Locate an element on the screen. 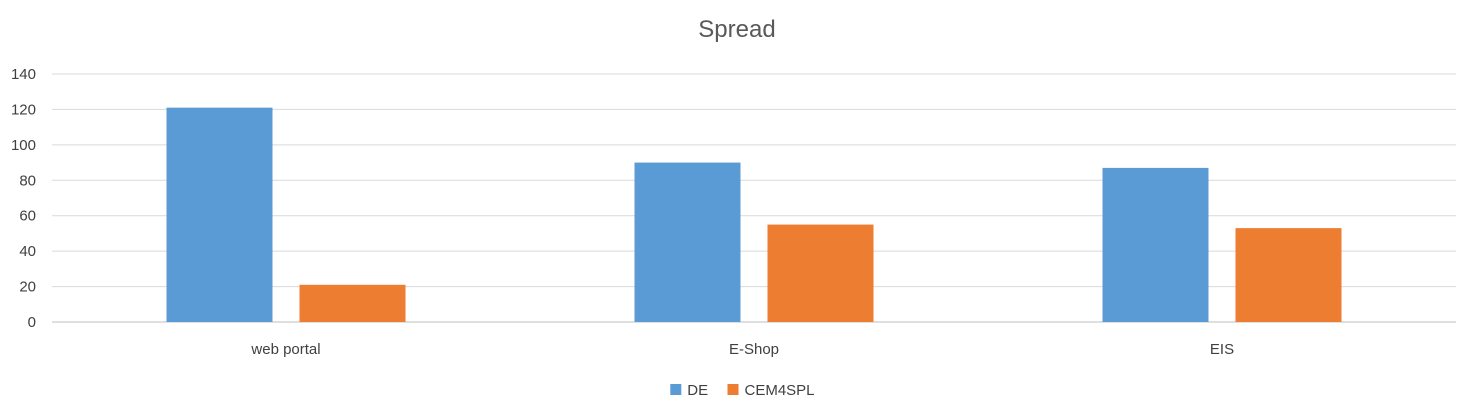 The width and height of the screenshot is (1476, 416). x-axis-category-labels: web portal E-Shop EIS is located at coordinates (742, 349).